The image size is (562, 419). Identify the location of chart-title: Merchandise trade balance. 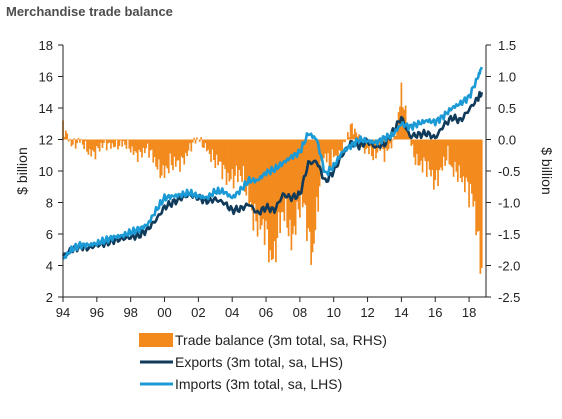
(89, 11).